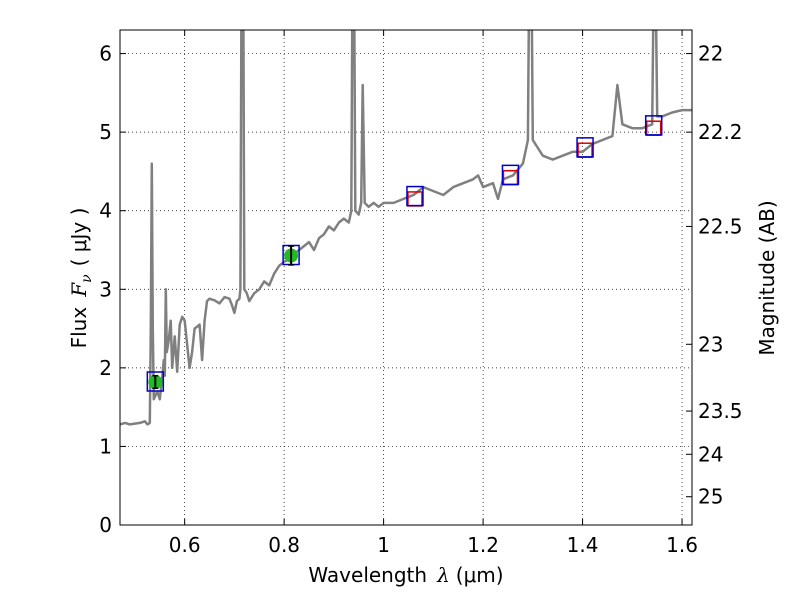 The height and width of the screenshot is (600, 800). What do you see at coordinates (383, 545) in the screenshot?
I see `x-tick-label: 1` at bounding box center [383, 545].